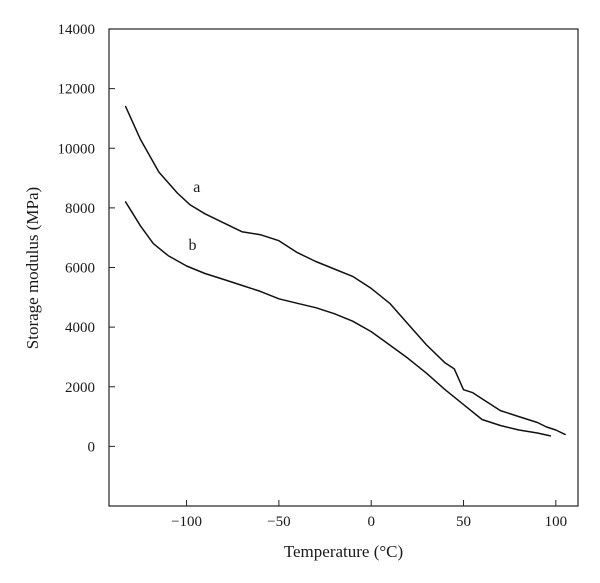  What do you see at coordinates (278, 522) in the screenshot?
I see `x-tick-label: −50` at bounding box center [278, 522].